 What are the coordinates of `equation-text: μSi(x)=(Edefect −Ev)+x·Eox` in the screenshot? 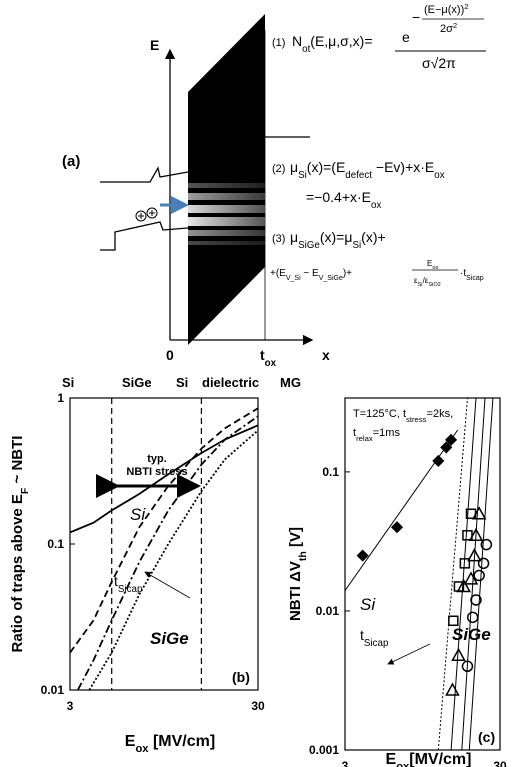 It's located at (367, 170).